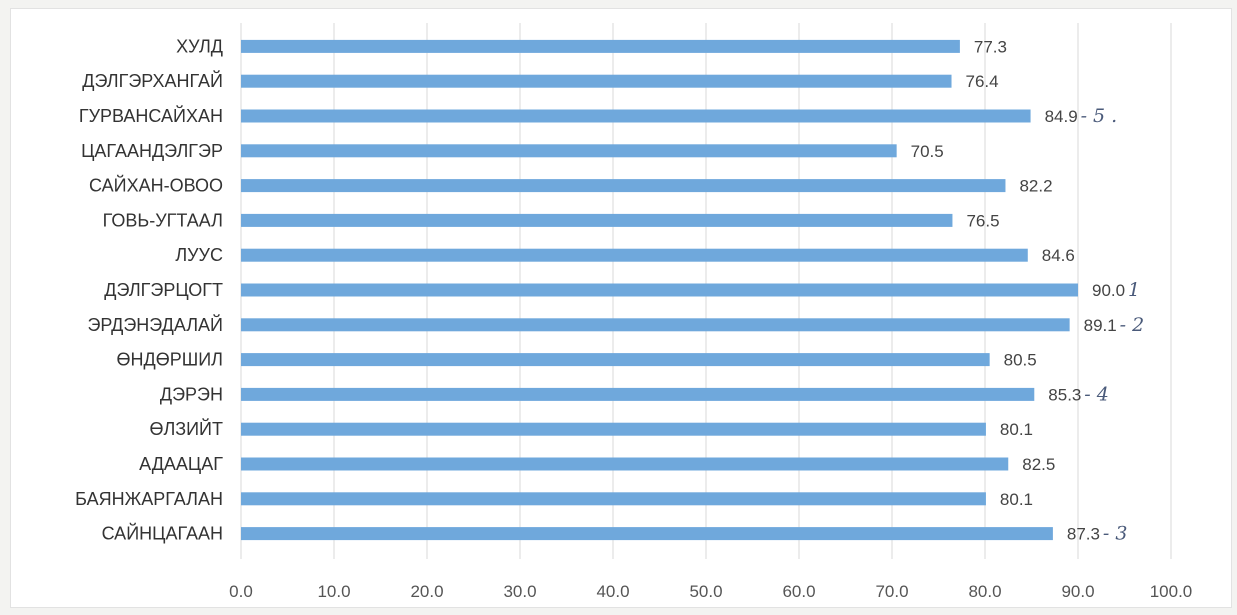  What do you see at coordinates (1108, 290) in the screenshot?
I see `data-label: 90.0` at bounding box center [1108, 290].